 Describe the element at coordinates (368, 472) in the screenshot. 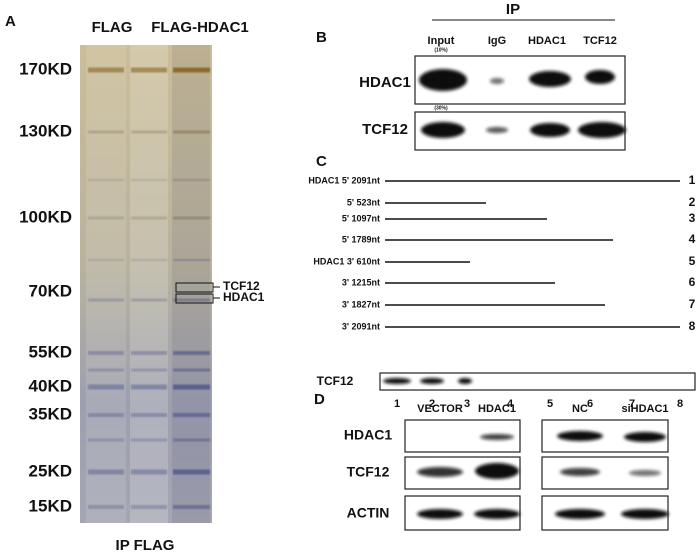

I see `row-label: TCF12` at that location.